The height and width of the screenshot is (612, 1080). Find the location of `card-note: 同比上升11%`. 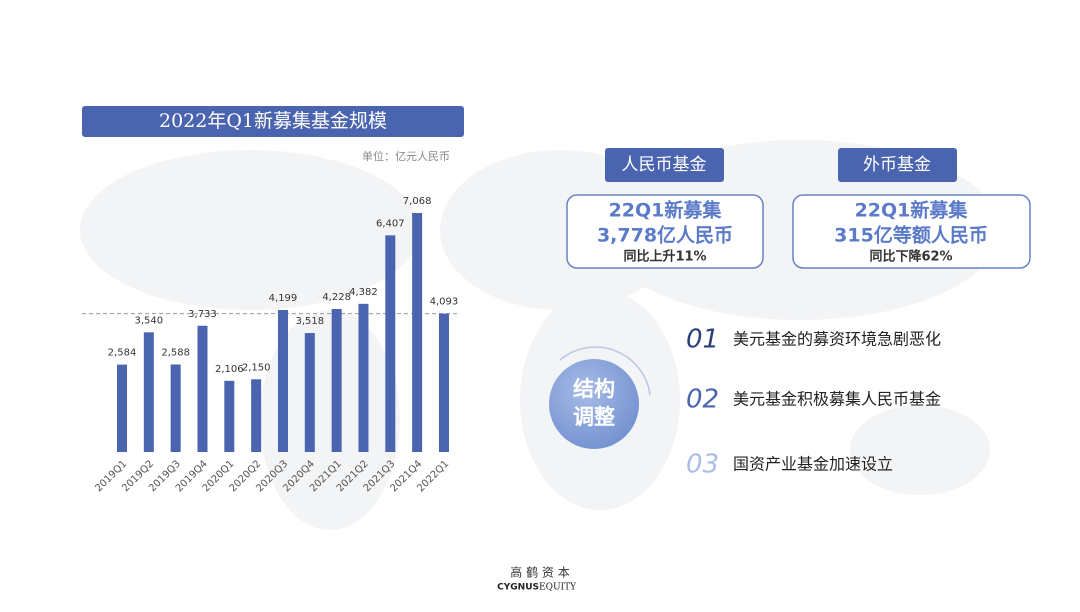

card-note: 同比上升11% is located at coordinates (664, 257).